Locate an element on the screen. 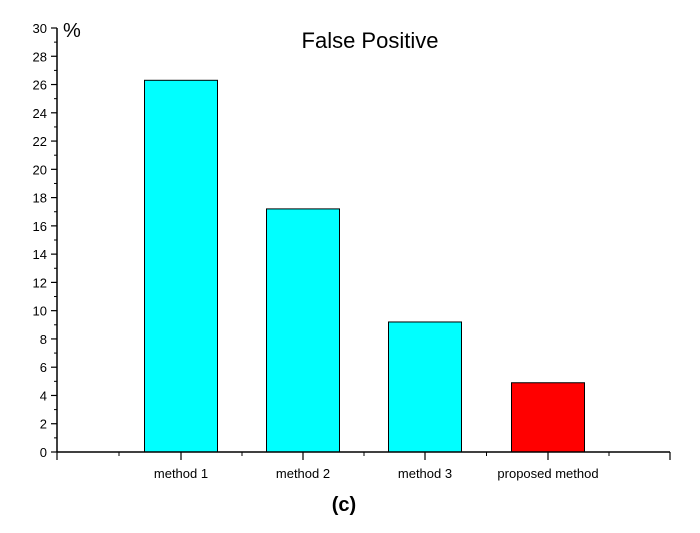 The width and height of the screenshot is (700, 533). category-label-4: proposed method is located at coordinates (547, 473).